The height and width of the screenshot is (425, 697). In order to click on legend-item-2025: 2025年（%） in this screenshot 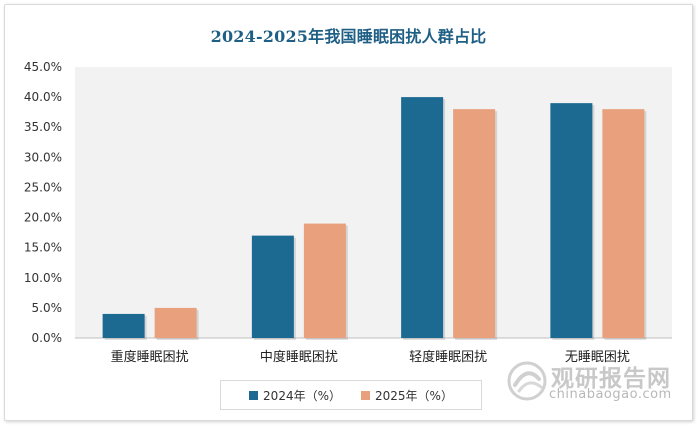, I will do `click(407, 395)`.